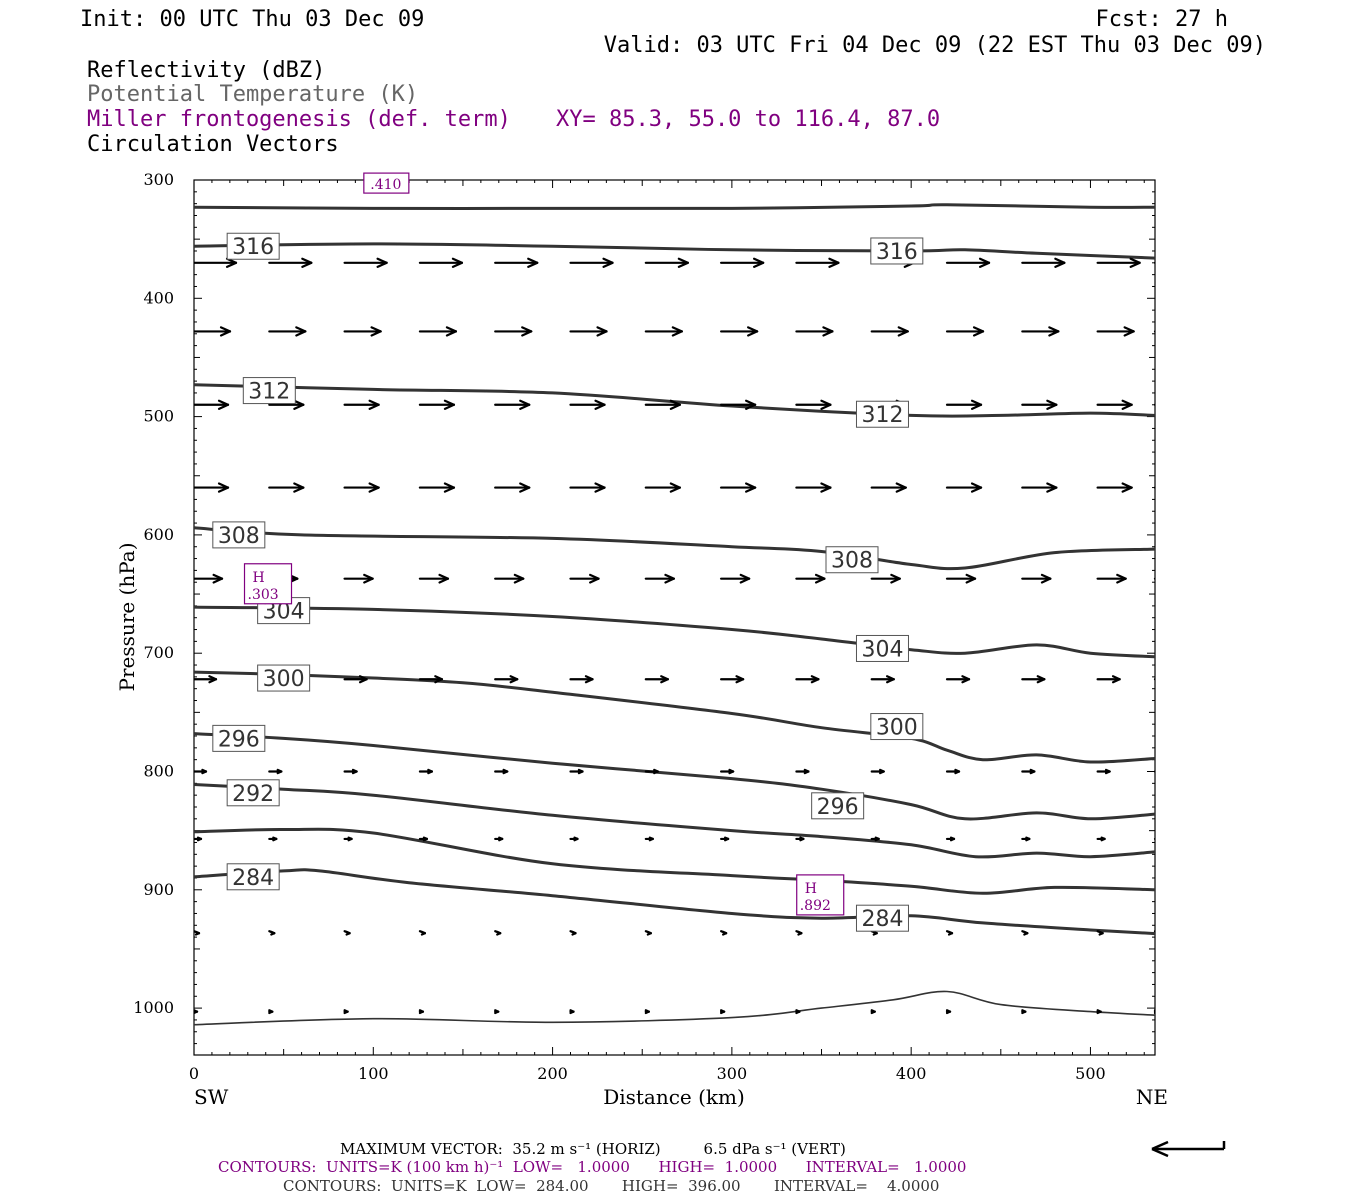 The width and height of the screenshot is (1350, 1200). I want to click on isentrope-label-292: 292, so click(253, 793).